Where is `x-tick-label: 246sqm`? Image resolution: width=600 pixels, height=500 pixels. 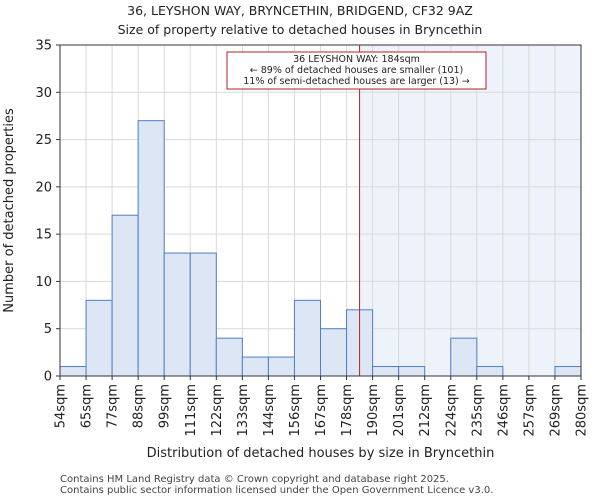
x-tick-label: 246sqm is located at coordinates (503, 410).